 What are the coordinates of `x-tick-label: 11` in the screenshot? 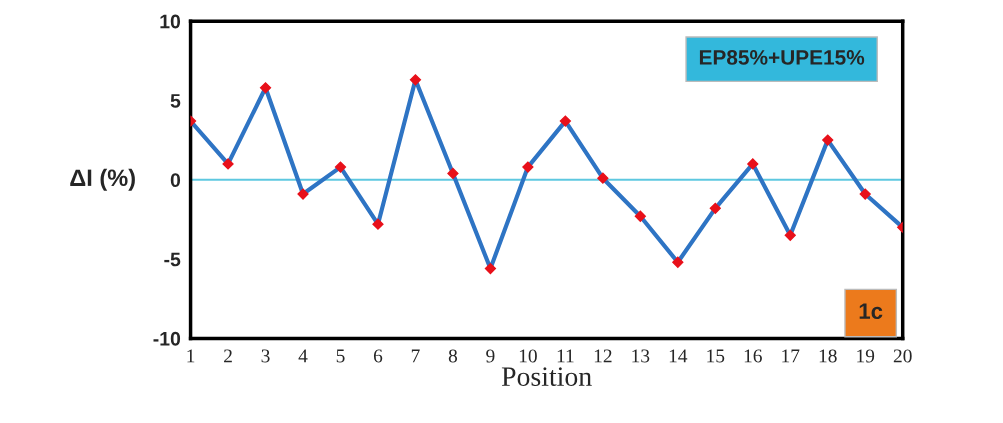 It's located at (565, 356).